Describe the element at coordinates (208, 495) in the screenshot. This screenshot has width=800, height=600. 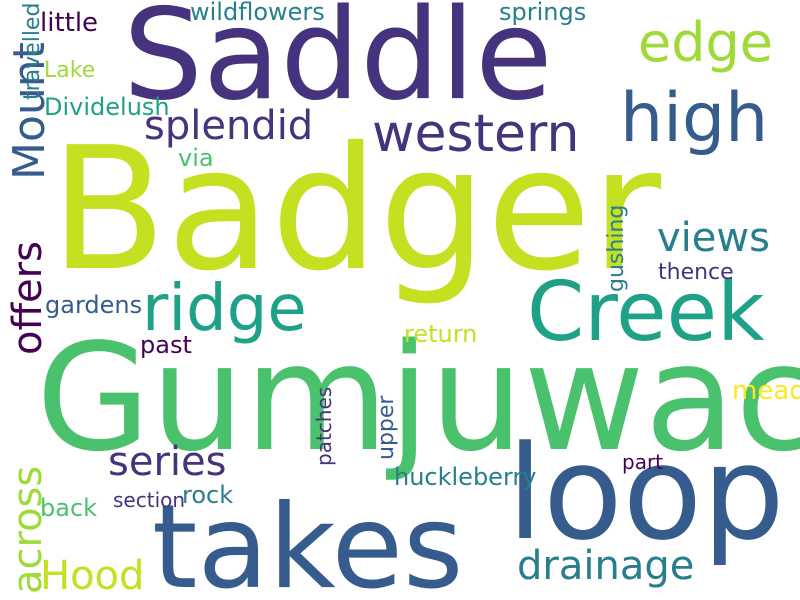
I see `word-section: rock` at that location.